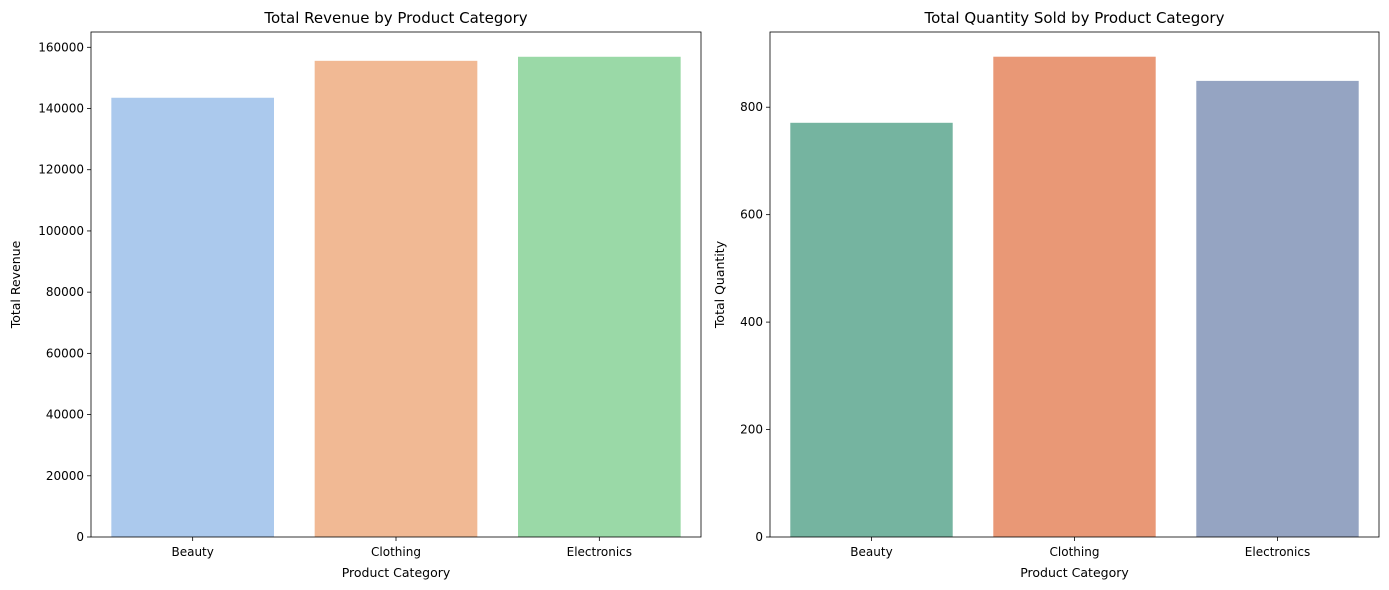  I want to click on revenue-y-tick-label: 0, so click(80, 537).